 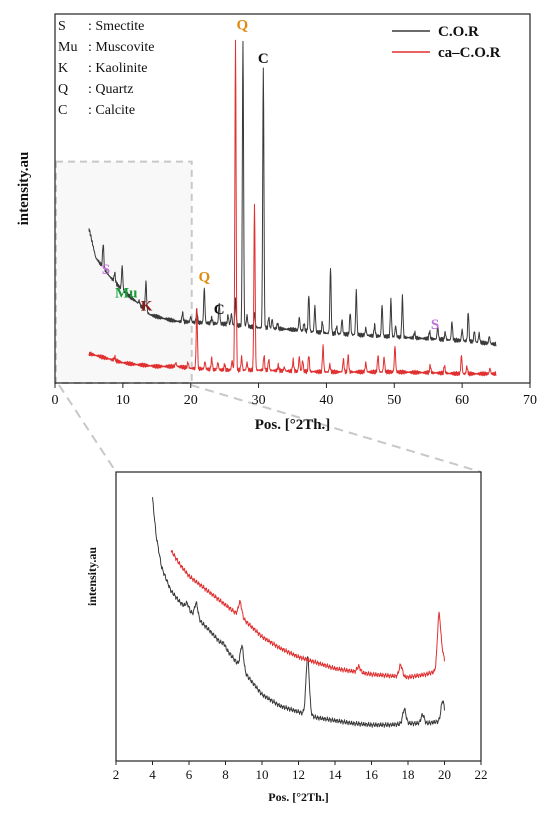 What do you see at coordinates (111, 110) in the screenshot?
I see `key-label: : Calcite` at bounding box center [111, 110].